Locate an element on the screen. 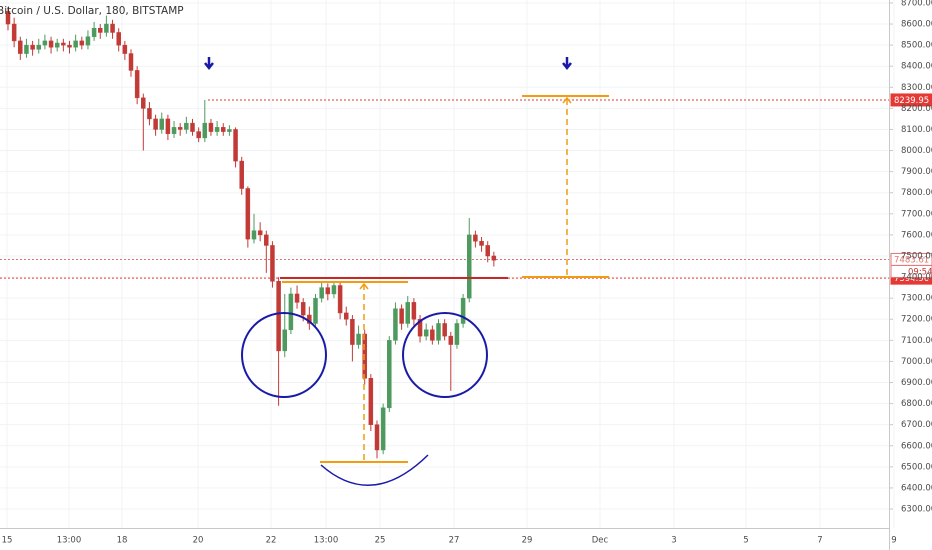 The height and width of the screenshot is (550, 932). y-tick-label: 6400.00 is located at coordinates (916, 488).